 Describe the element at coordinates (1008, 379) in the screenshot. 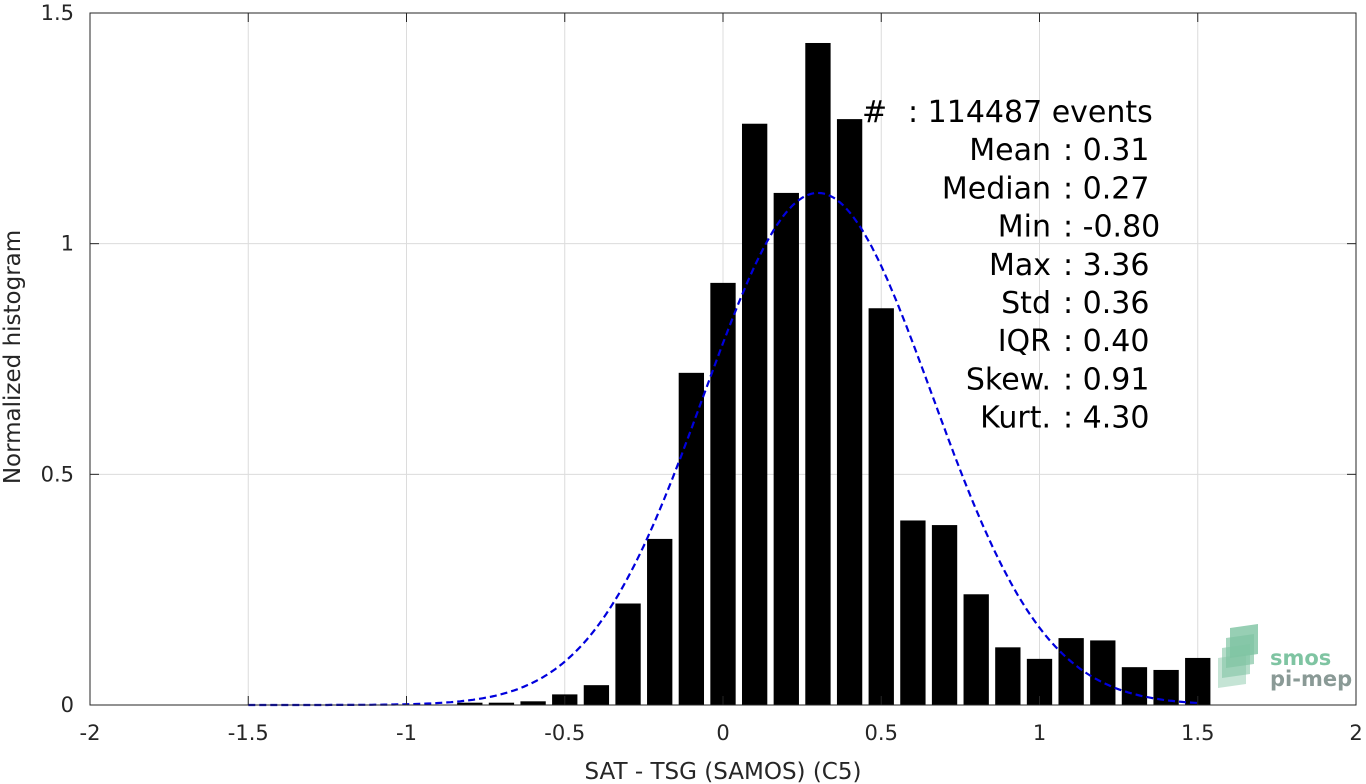

I see `stat-label: Skew.` at that location.